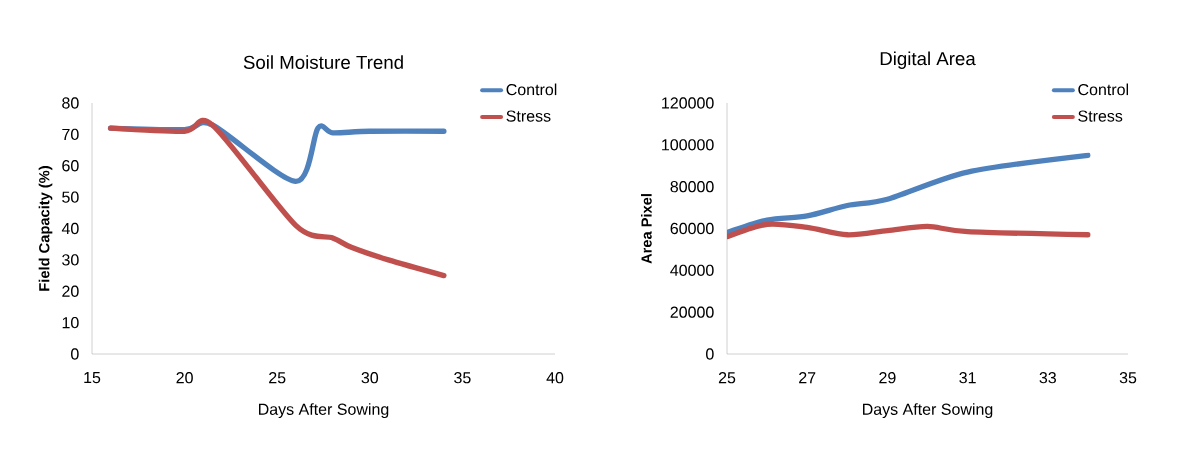 The height and width of the screenshot is (461, 1196). I want to click on chart-title: Digital Area, so click(928, 60).